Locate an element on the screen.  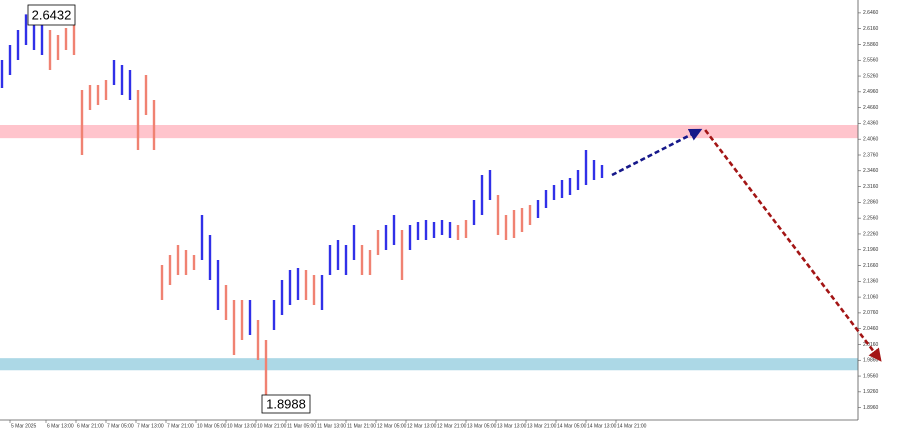
y-tick-label: 2.0460 is located at coordinates (871, 329).